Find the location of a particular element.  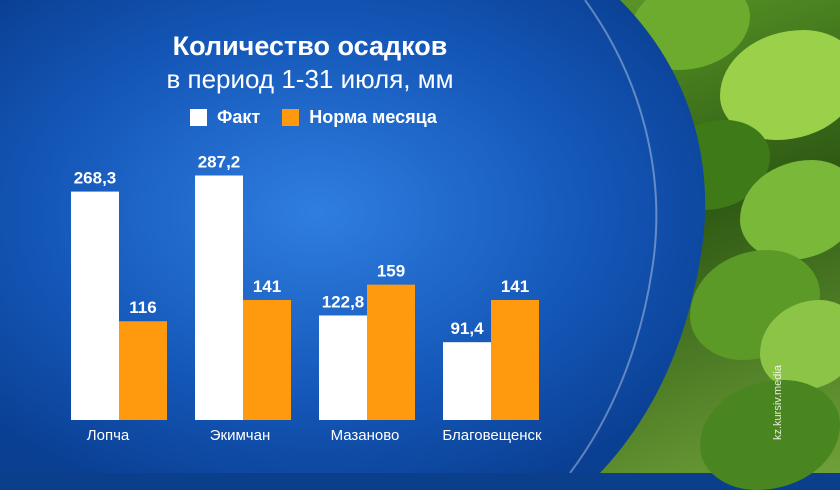

category-label: Экимчан is located at coordinates (240, 435).